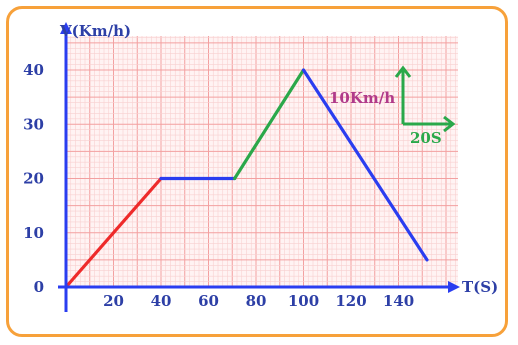 This screenshot has height=345, width=518. Describe the element at coordinates (208, 301) in the screenshot. I see `x-tick-label: 60` at that location.